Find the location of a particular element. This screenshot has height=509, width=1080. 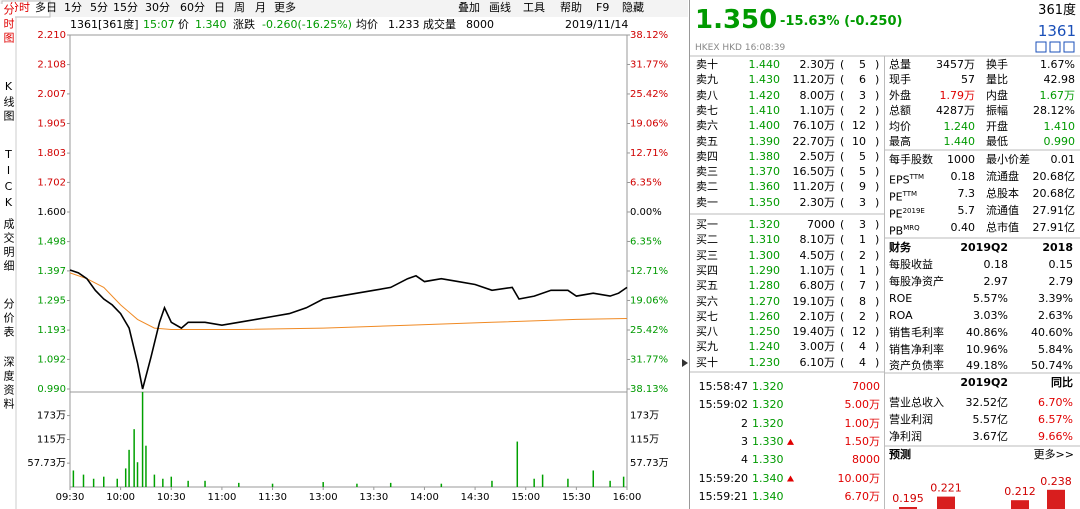

avg-line is located at coordinates (348, 301).